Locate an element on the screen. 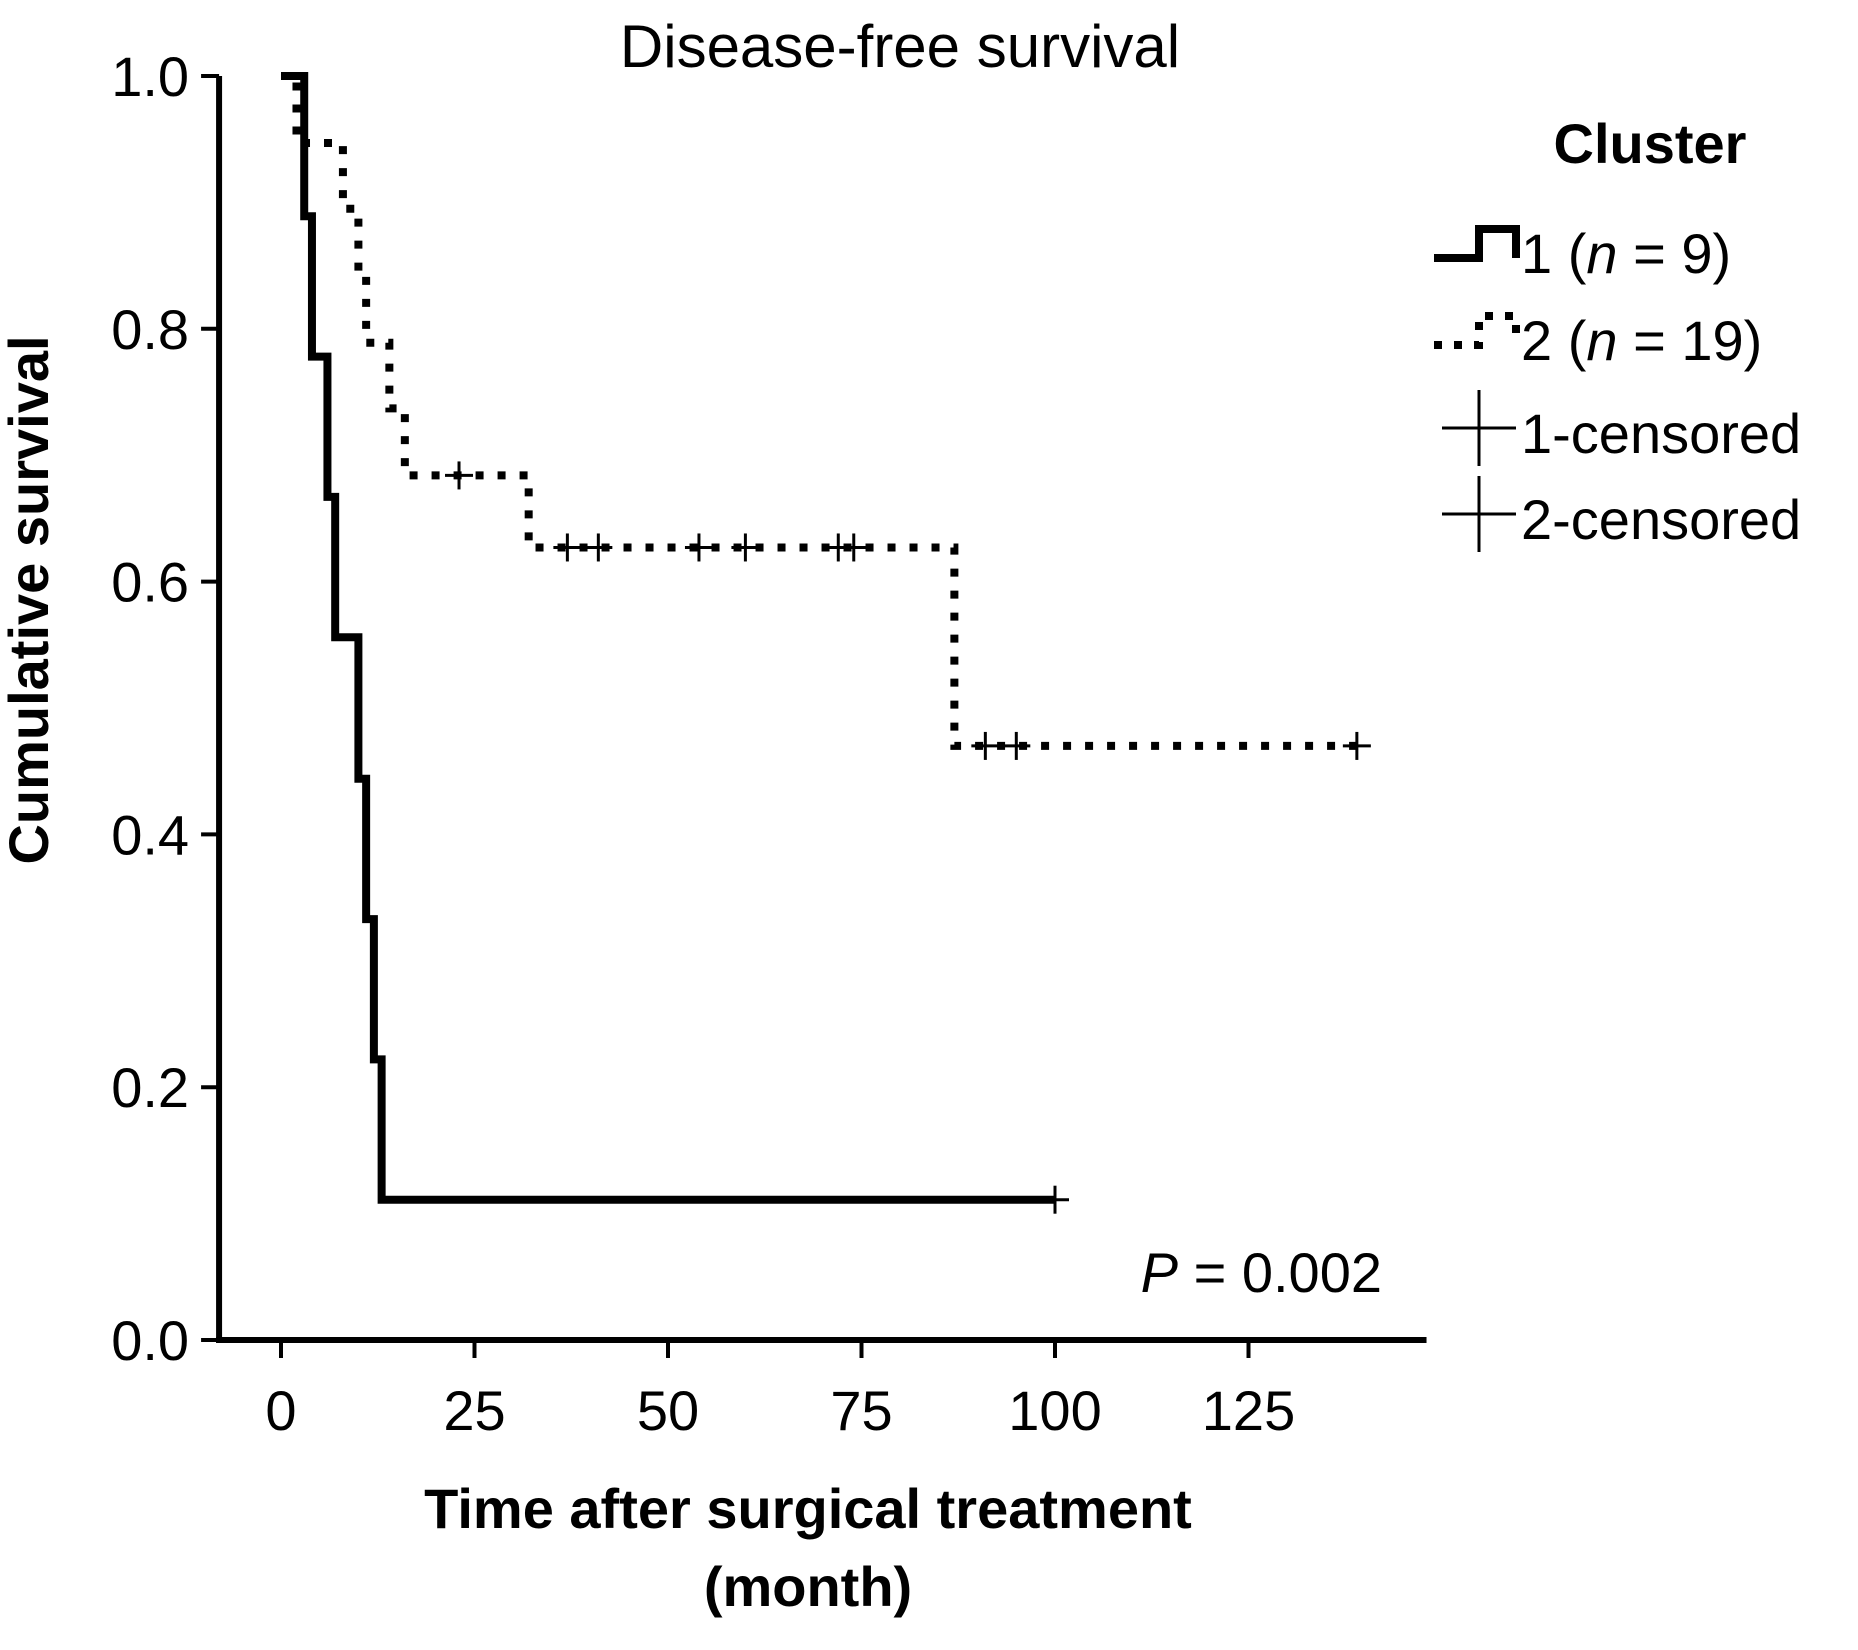 The width and height of the screenshot is (1858, 1650). x-tick-label: 25 is located at coordinates (474, 1410).